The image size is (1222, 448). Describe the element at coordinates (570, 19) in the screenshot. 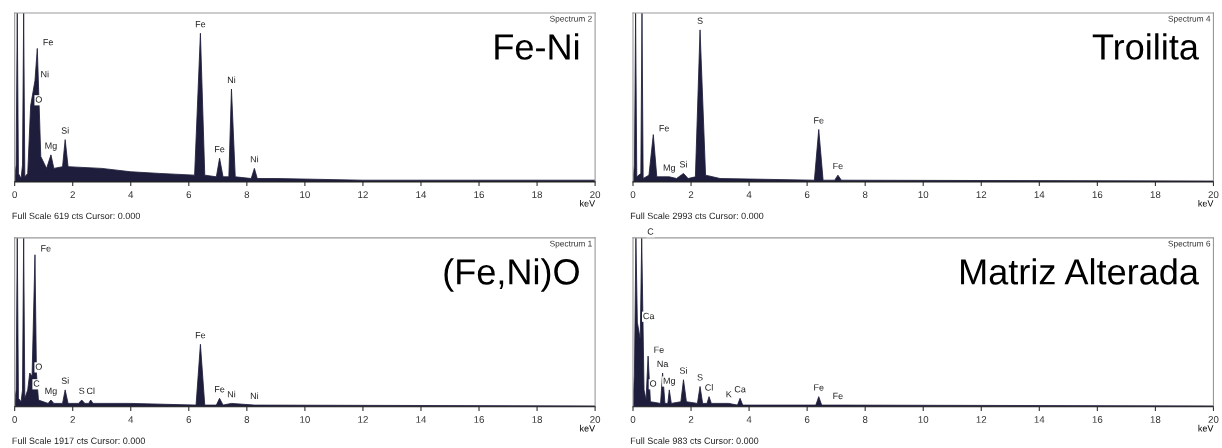

I see `chart-subtitle: Spectrum 2` at that location.